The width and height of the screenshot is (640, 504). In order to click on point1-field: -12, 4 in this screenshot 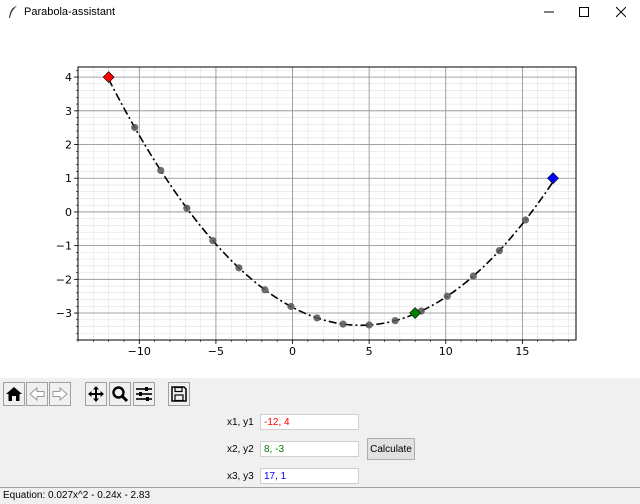, I will do `click(309, 422)`.